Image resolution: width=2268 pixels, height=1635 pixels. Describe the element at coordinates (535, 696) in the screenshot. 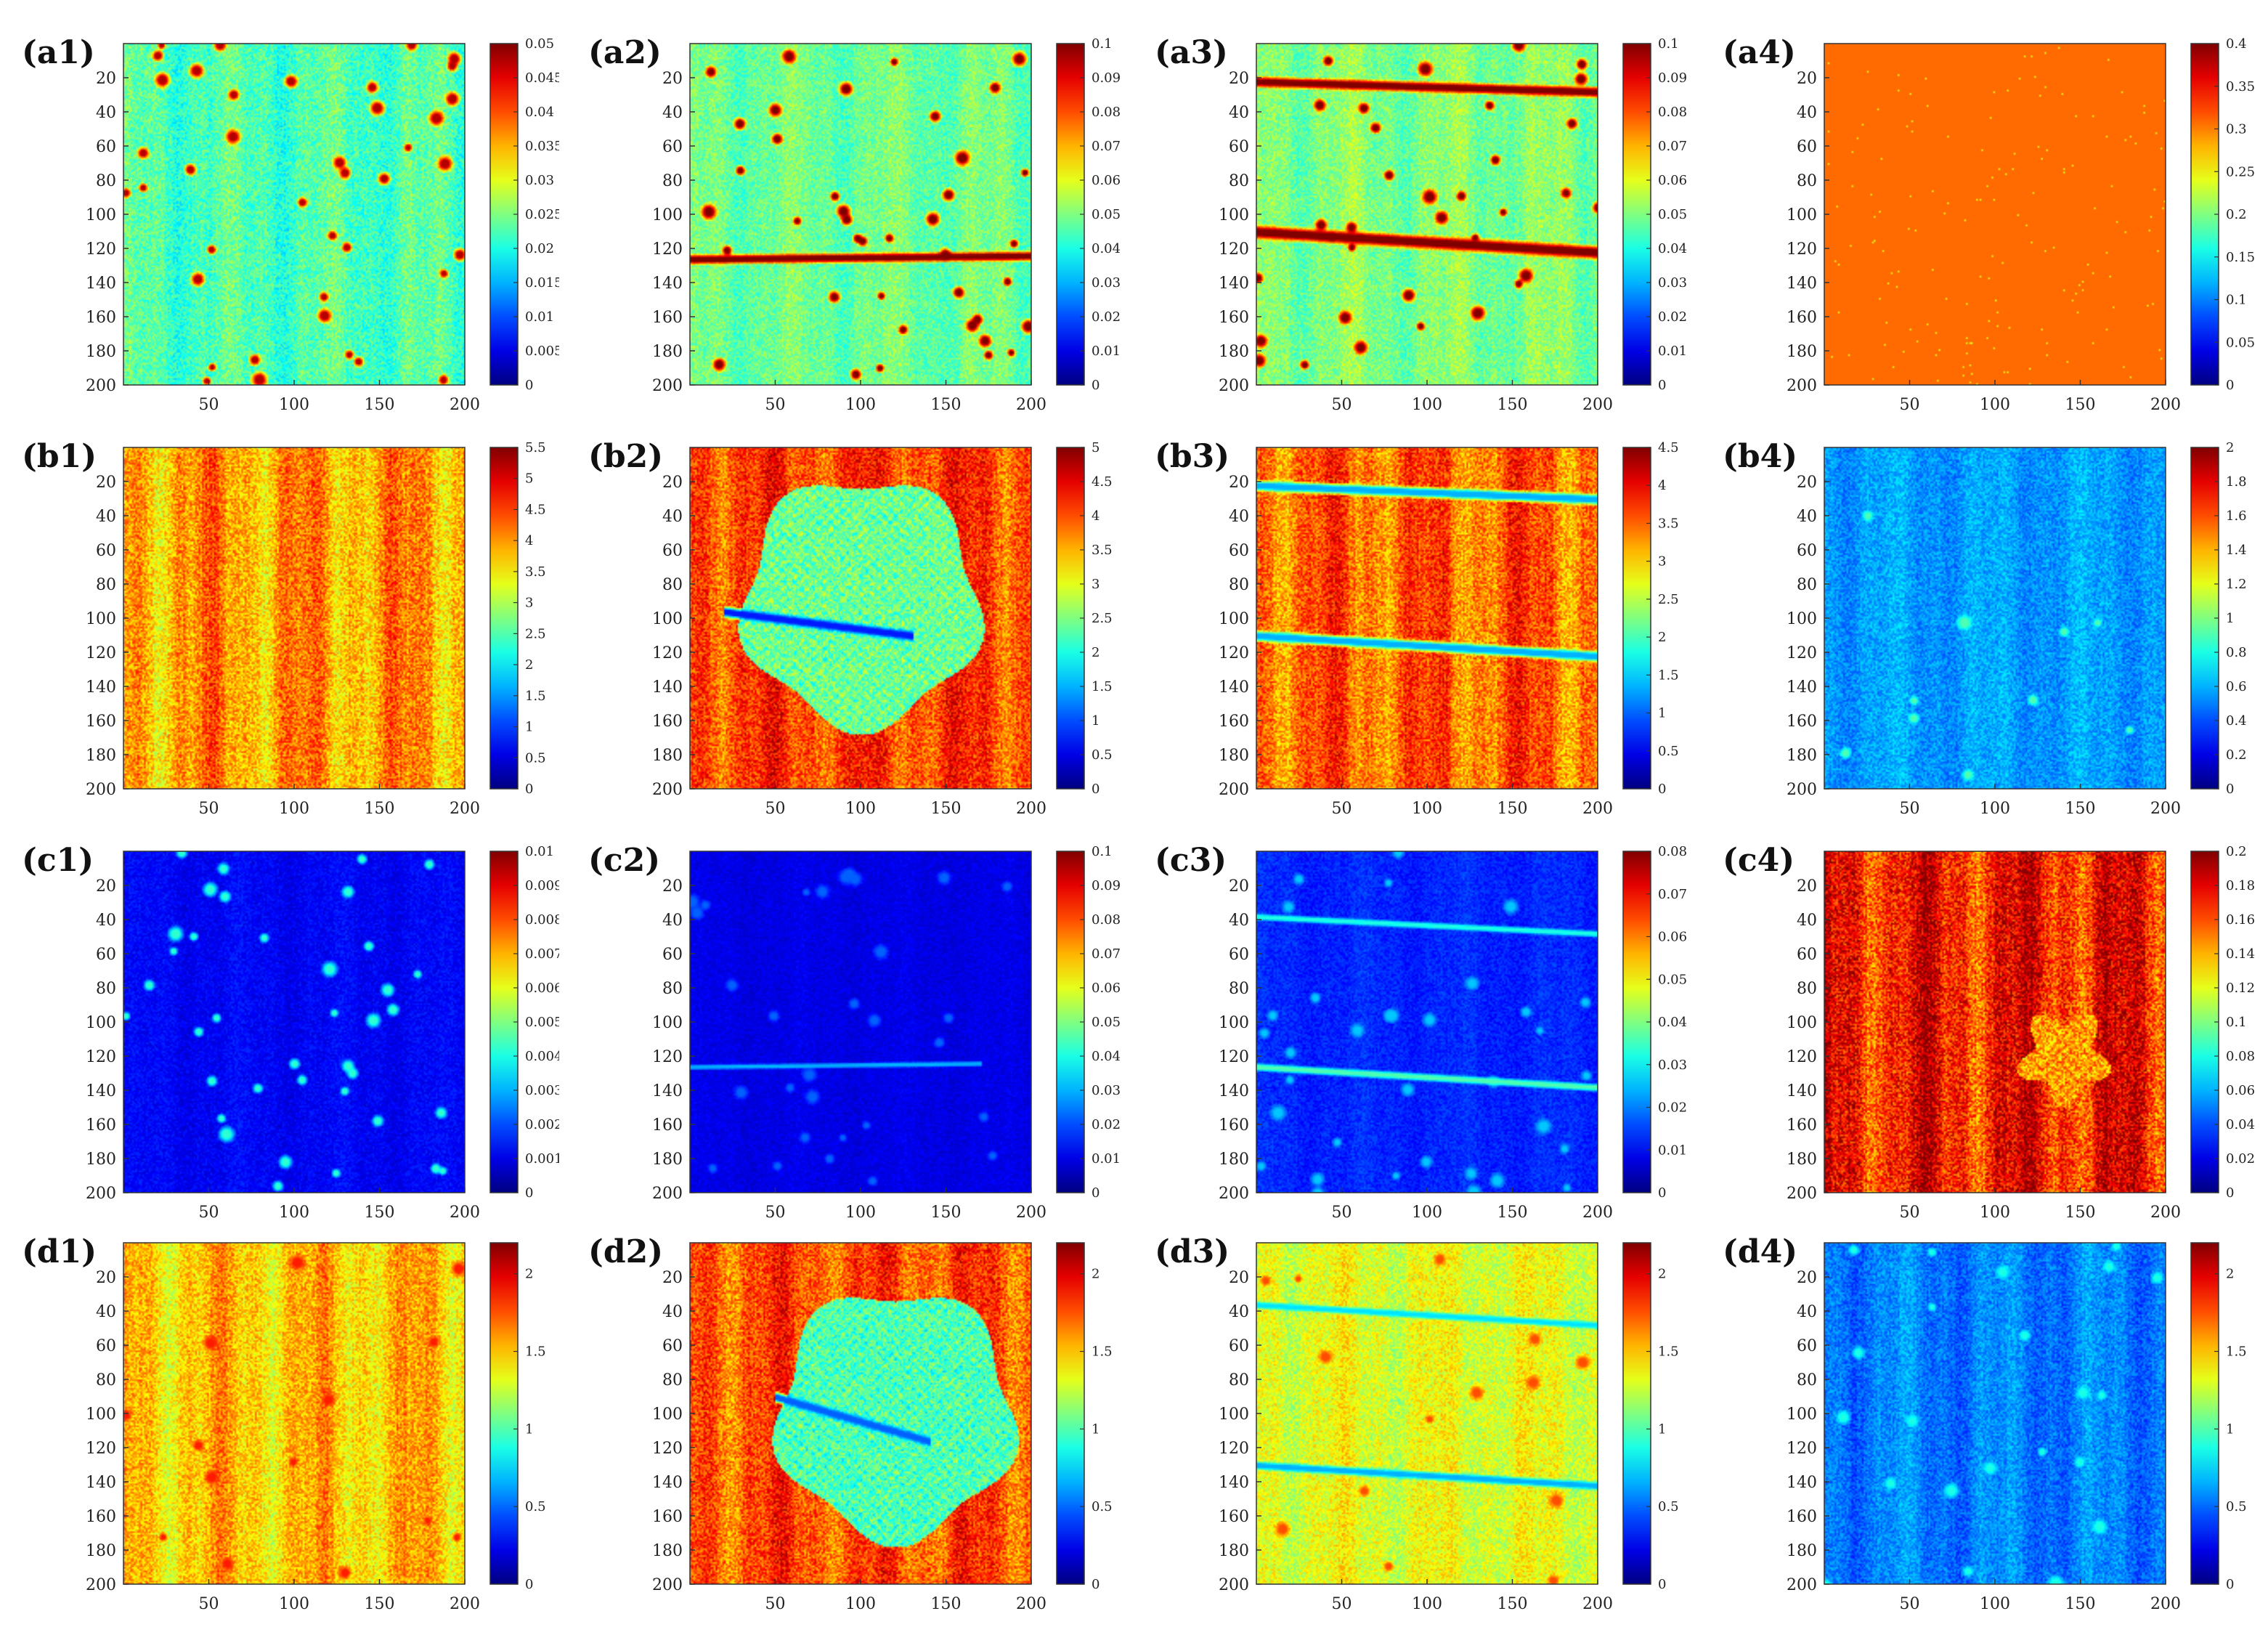

I see `colorbar-tick-label: 1.5` at that location.